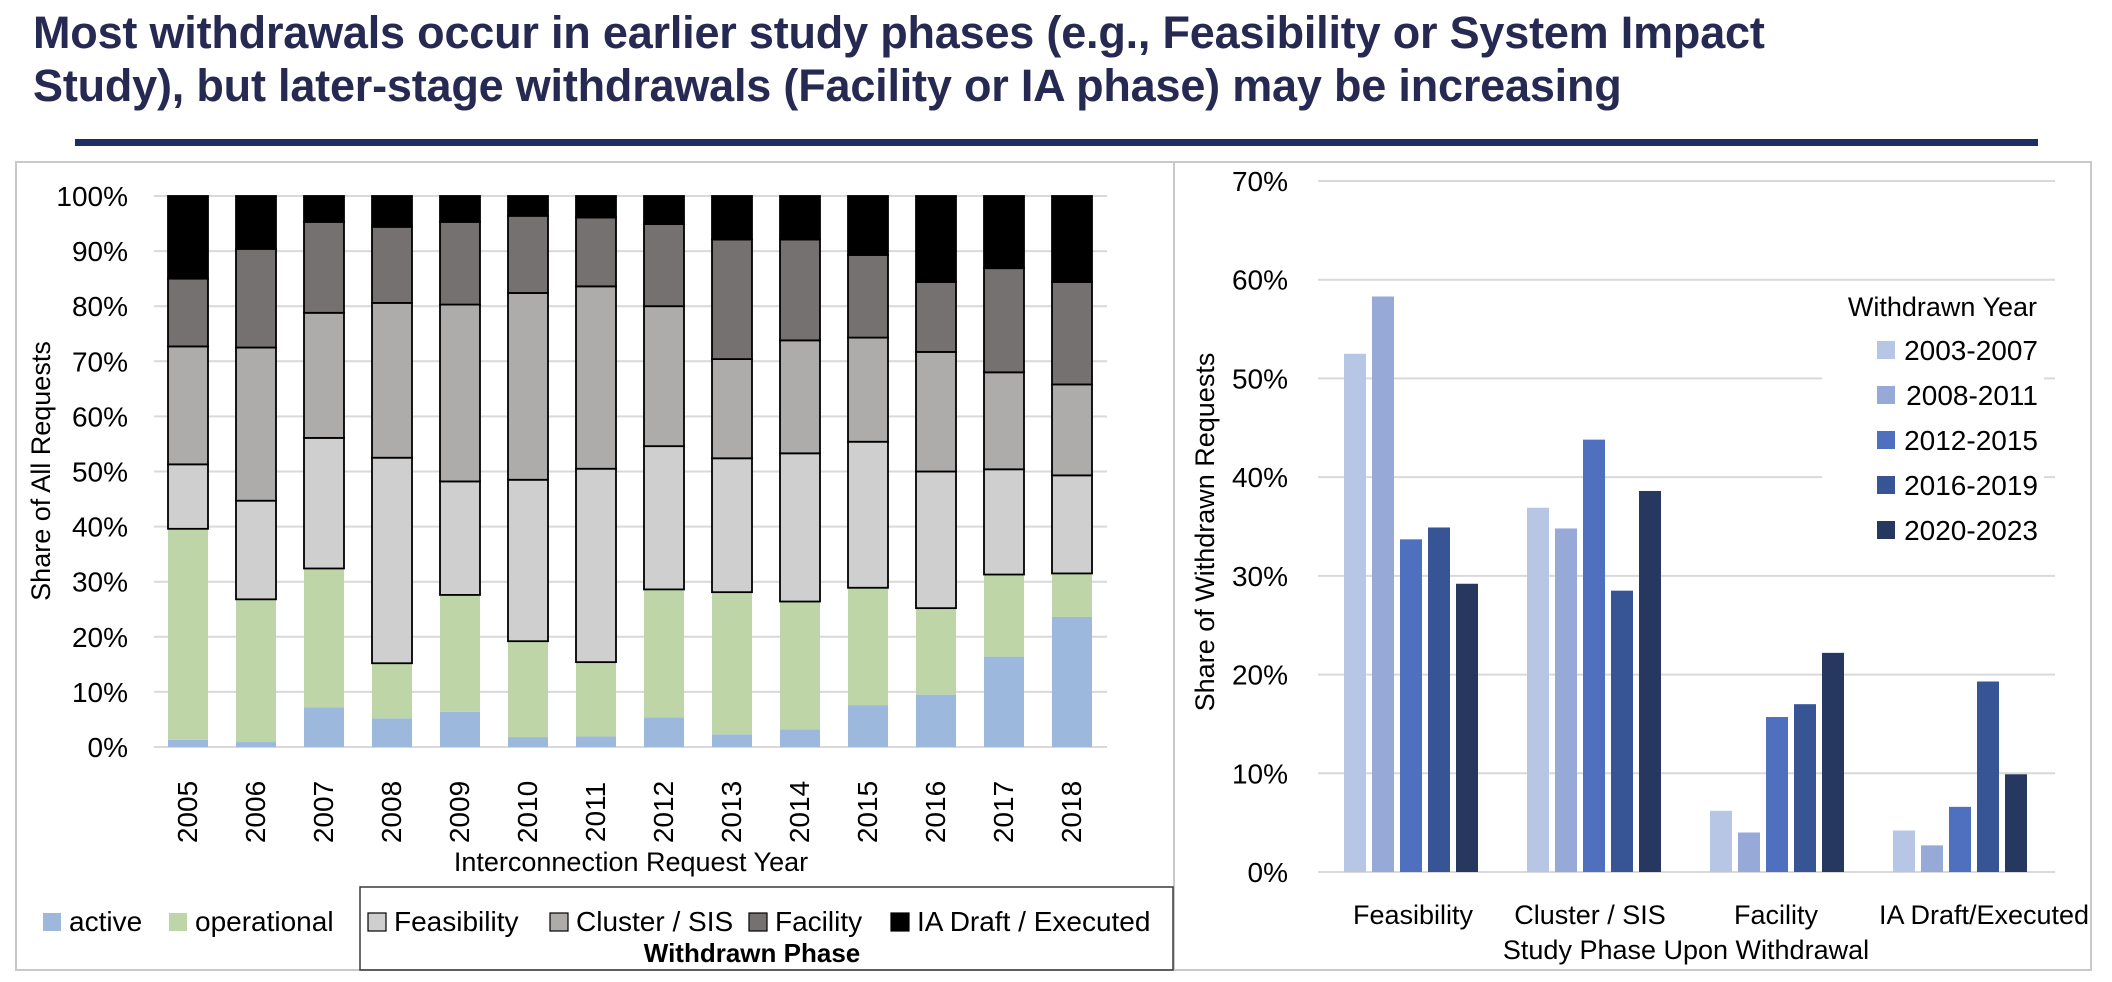 This screenshot has width=2112, height=982. Describe the element at coordinates (1971, 485) in the screenshot. I see `legend-label-y2016_2019: 2016-2019` at that location.